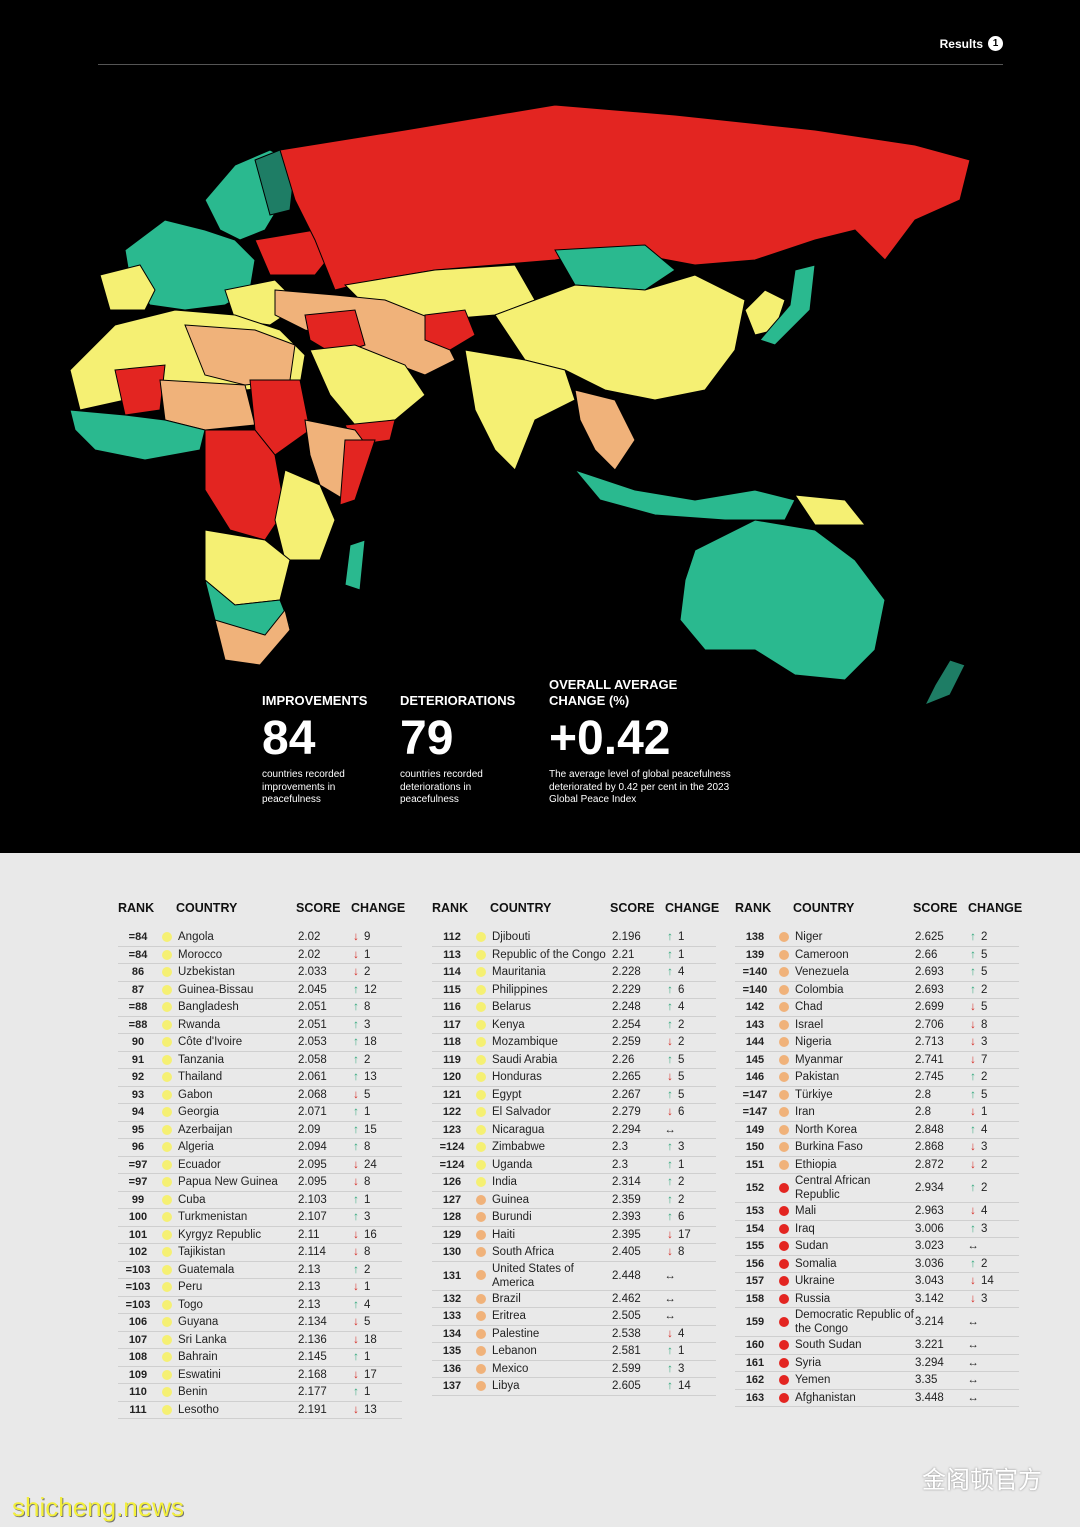  Describe the element at coordinates (323, 1340) in the screenshot. I see `score-cell: 2.136` at that location.